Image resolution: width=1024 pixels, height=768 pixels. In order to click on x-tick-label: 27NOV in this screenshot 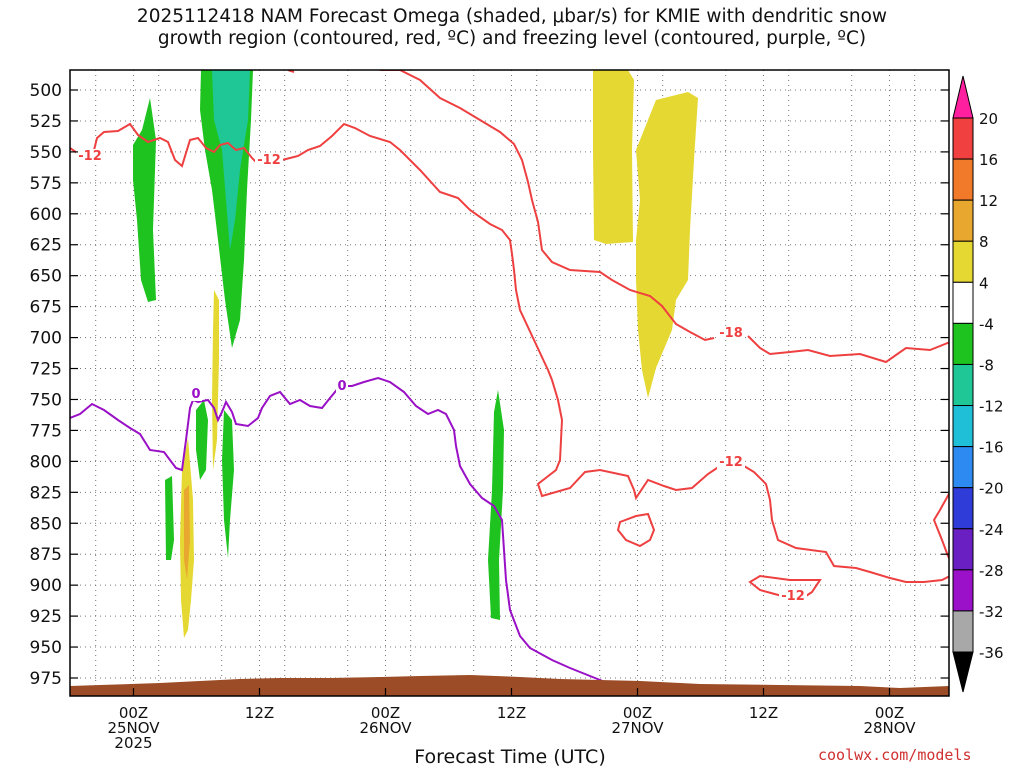, I will do `click(637, 728)`.